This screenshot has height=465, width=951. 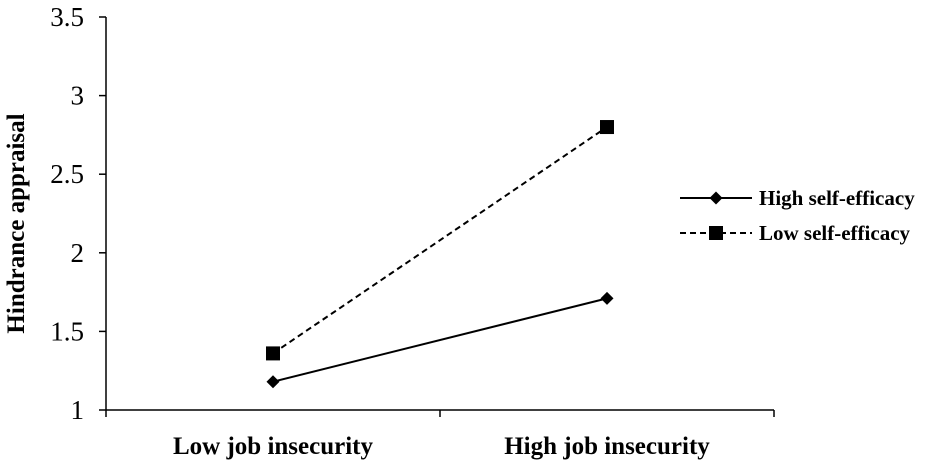 What do you see at coordinates (78, 213) in the screenshot?
I see `y-ticks: 1 1.5 2 2.5 3 3.5` at bounding box center [78, 213].